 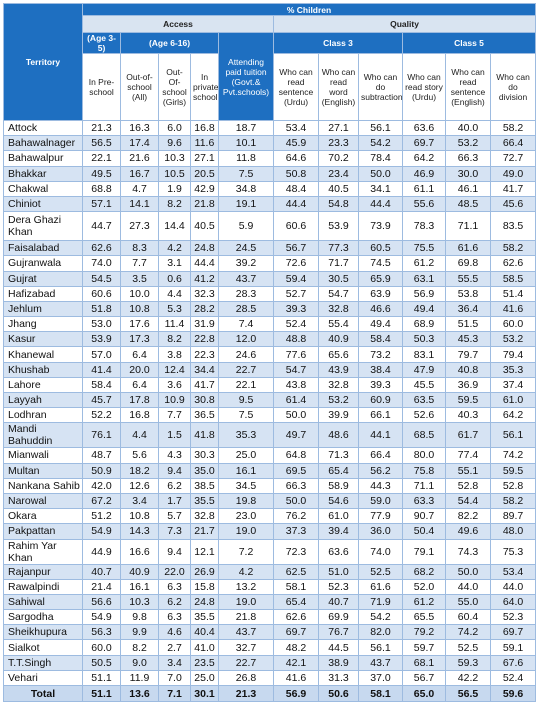 I want to click on value-cell: 61.2, so click(x=424, y=263).